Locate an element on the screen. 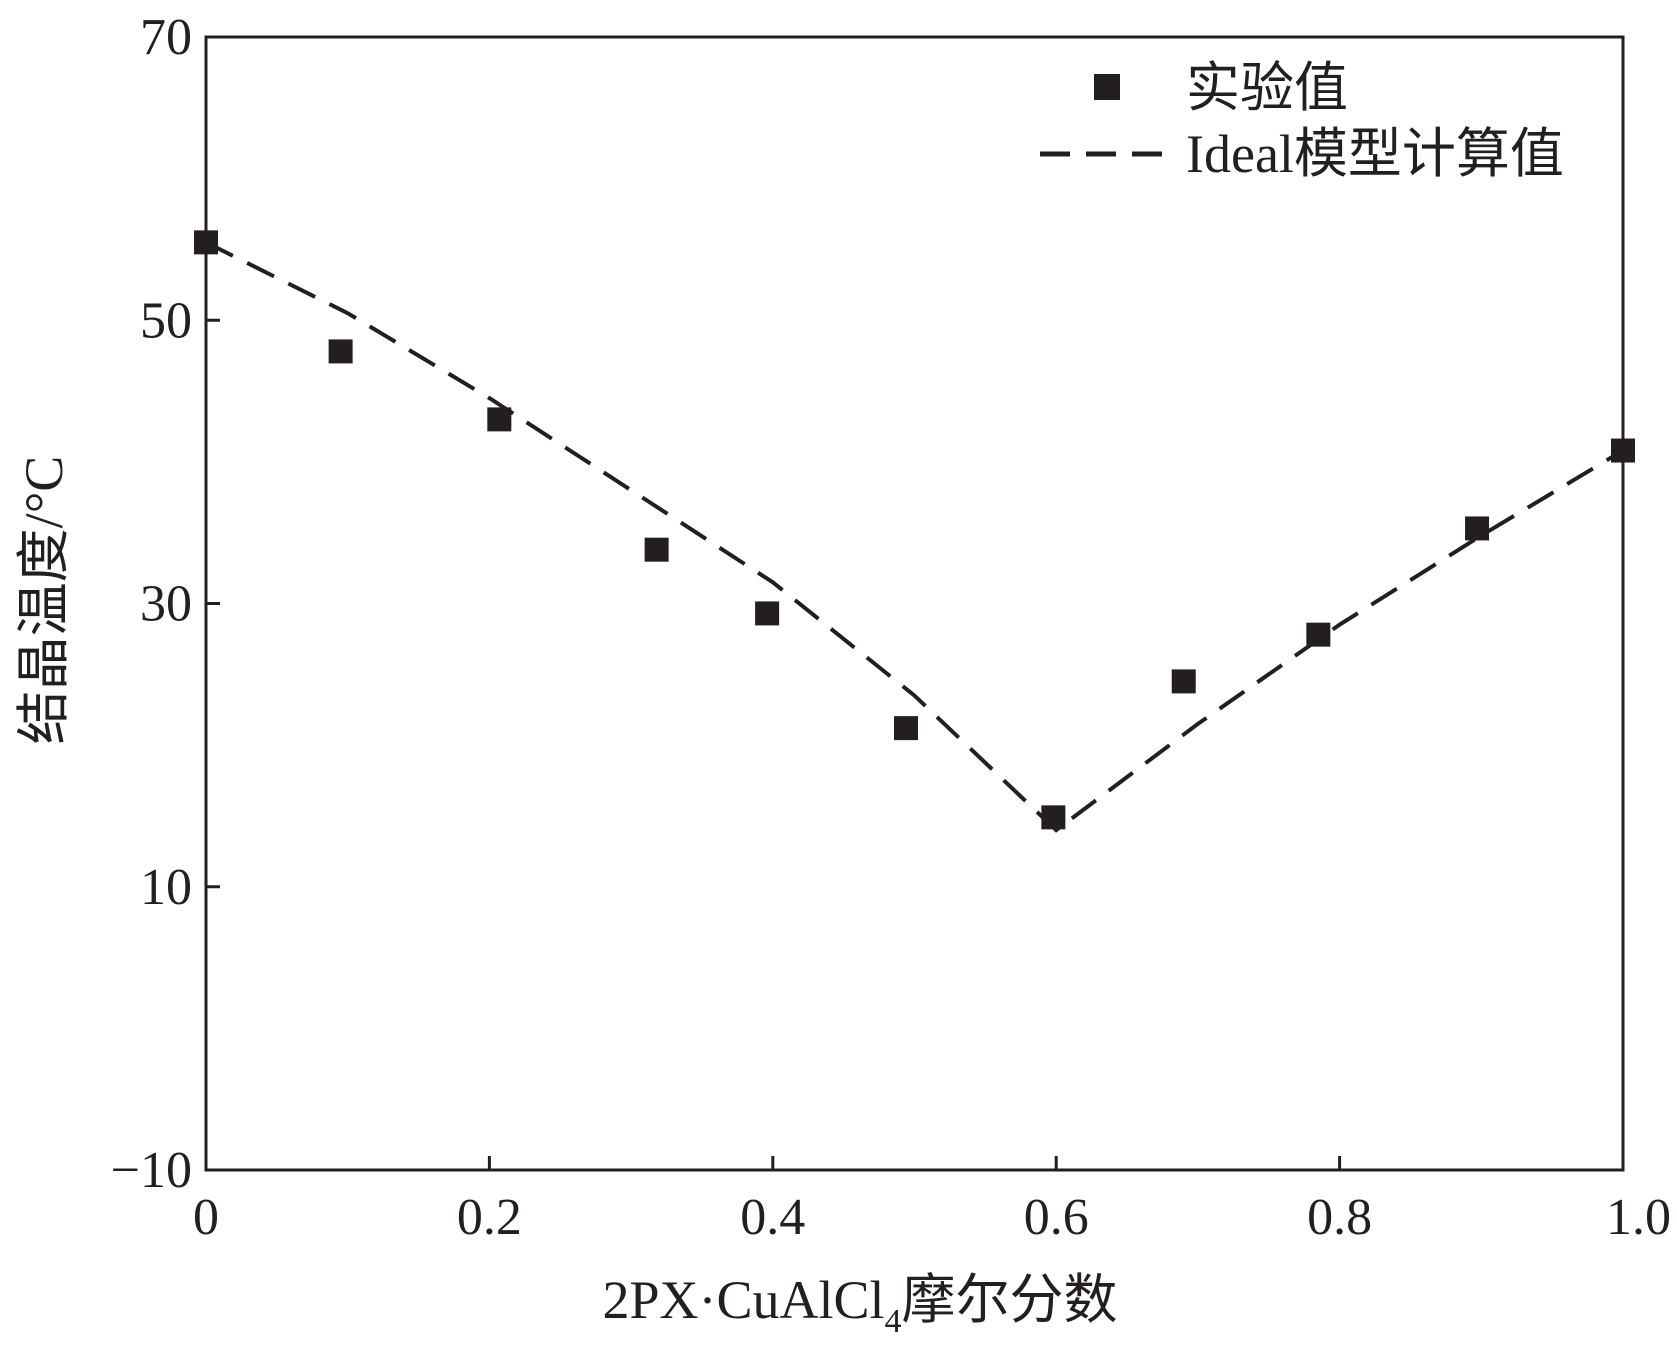 Image resolution: width=1677 pixels, height=1349 pixels. legend-label-model: Ideal模型计算值 is located at coordinates (1375, 154).